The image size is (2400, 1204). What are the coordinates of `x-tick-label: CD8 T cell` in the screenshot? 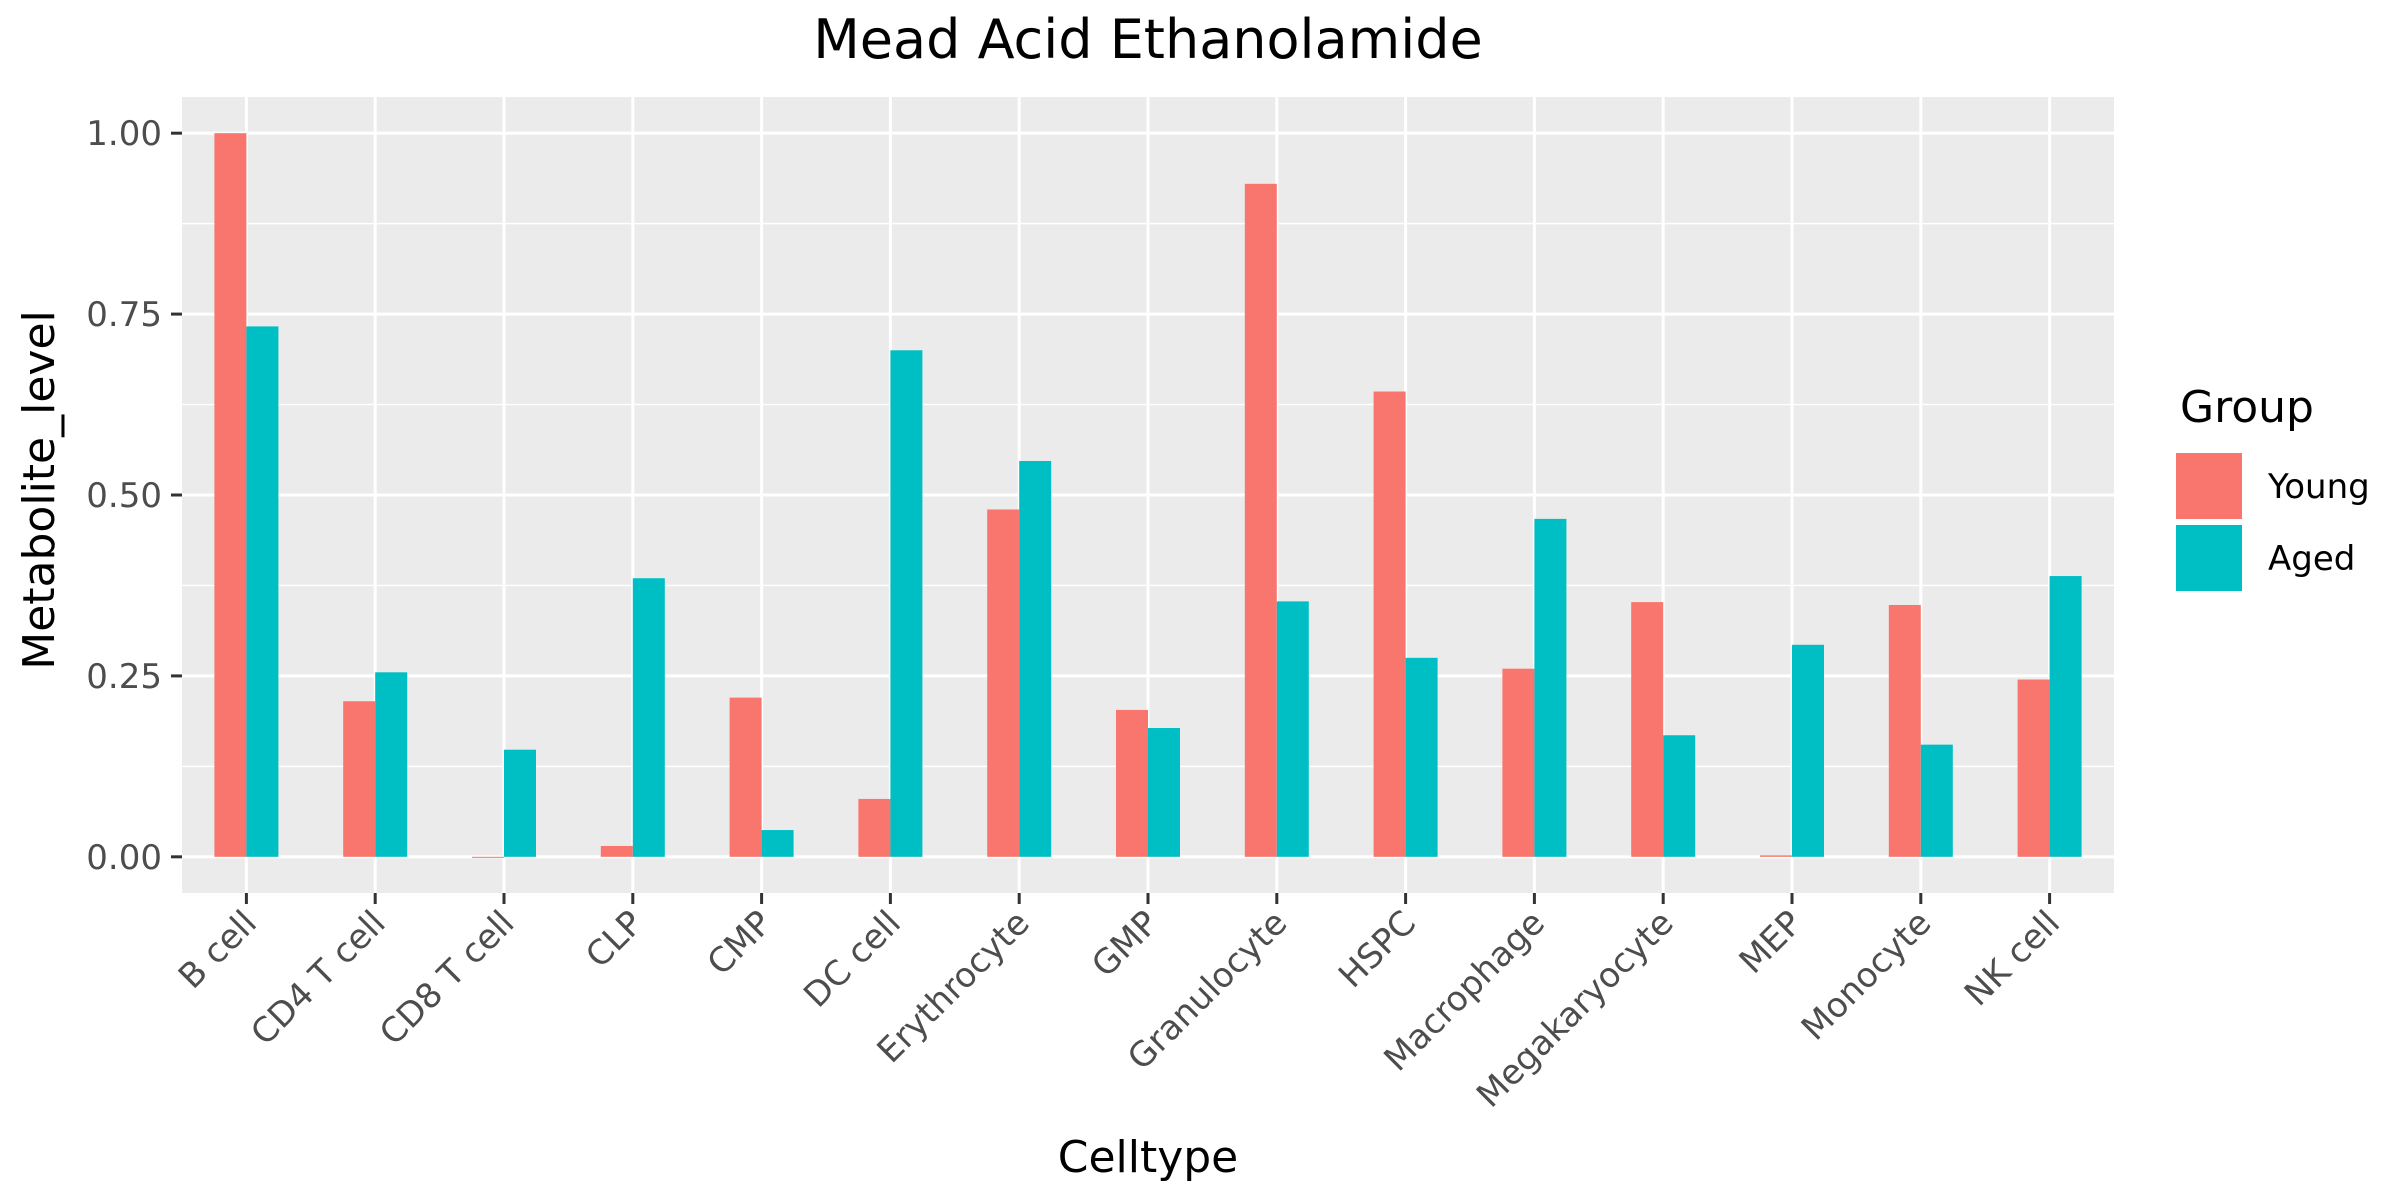 It's located at (447, 978).